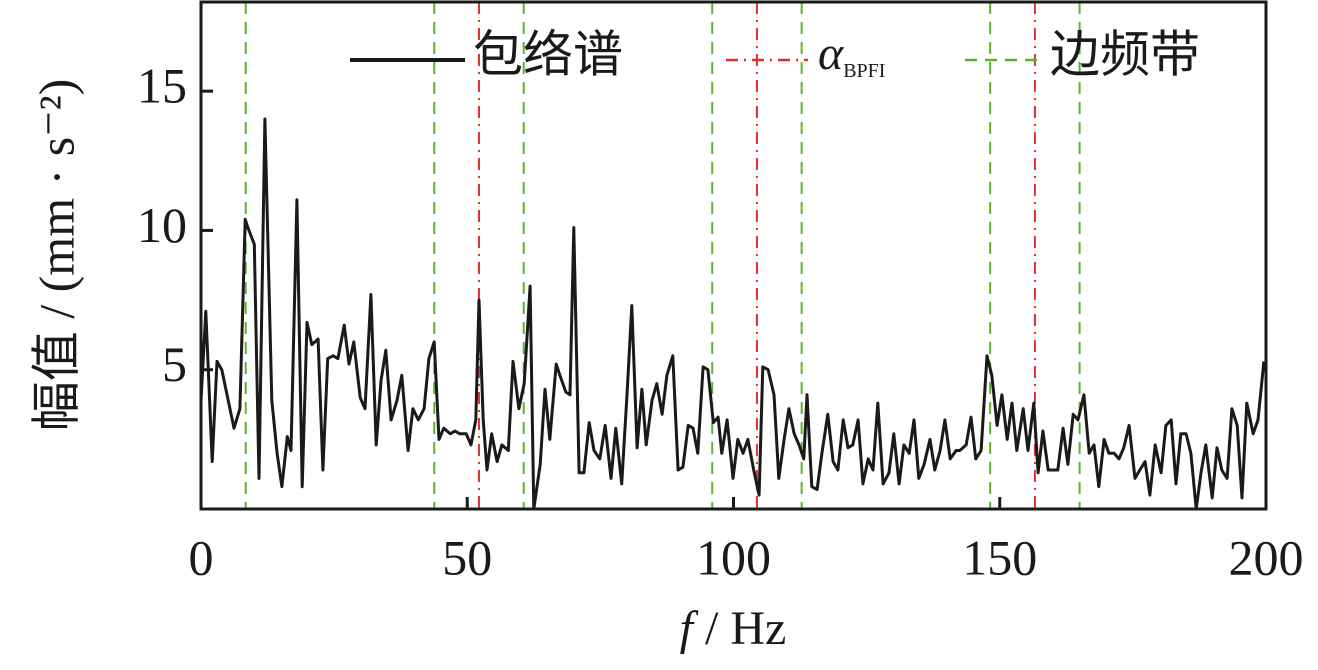 The height and width of the screenshot is (670, 1318). I want to click on legend-label-subscript: BPFI, so click(864, 71).